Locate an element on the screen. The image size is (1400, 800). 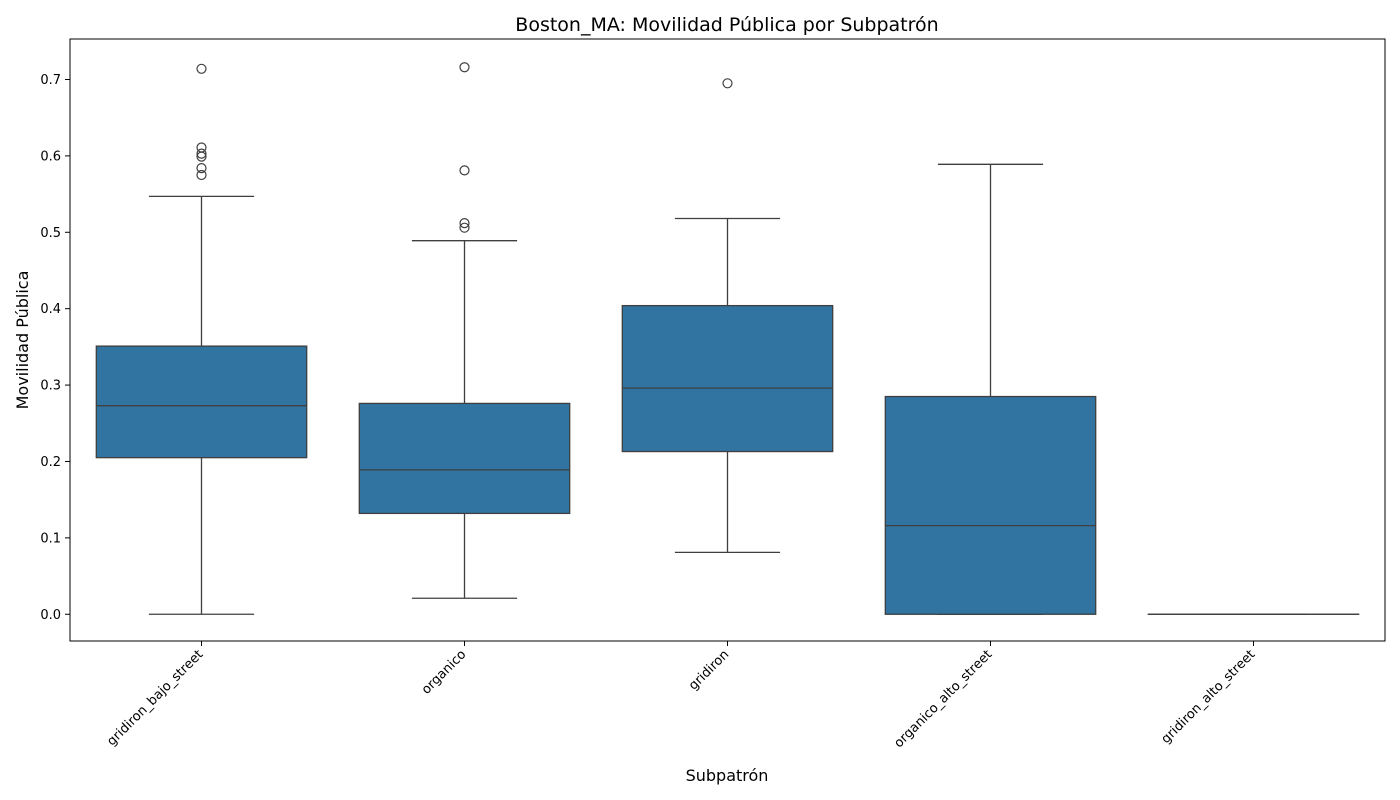
y-tick-label: 0.6 is located at coordinates (50, 156).